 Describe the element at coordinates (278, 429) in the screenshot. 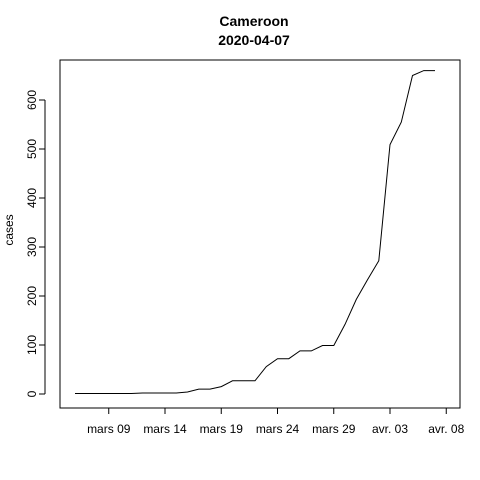

I see `x-tick-label: mars 24` at that location.